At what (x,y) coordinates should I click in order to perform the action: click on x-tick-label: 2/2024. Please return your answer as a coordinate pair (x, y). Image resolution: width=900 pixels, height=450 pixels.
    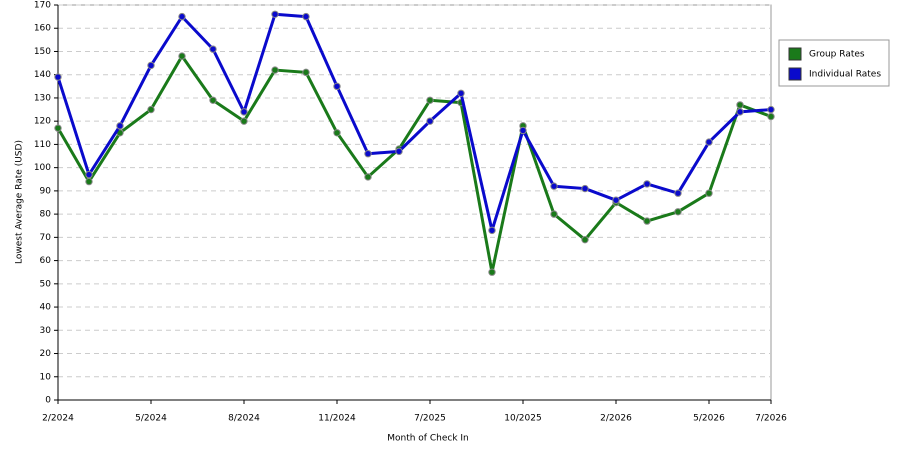
    Looking at the image, I should click on (58, 419).